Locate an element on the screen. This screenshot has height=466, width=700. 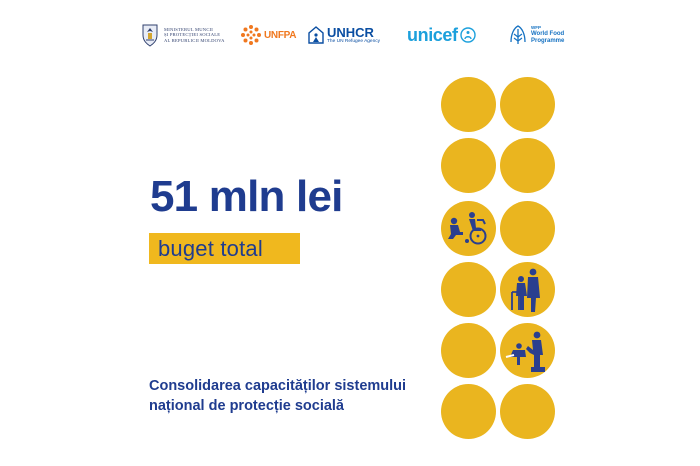
unhcr-logo-tagline: The UN Refugee Agency is located at coordinates (354, 41).